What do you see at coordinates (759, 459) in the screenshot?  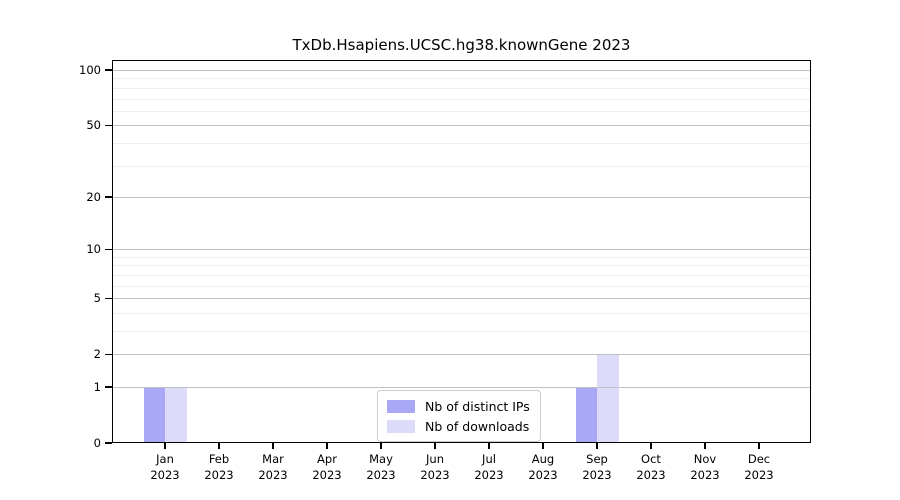 I see `x-label-month: Dec` at bounding box center [759, 459].